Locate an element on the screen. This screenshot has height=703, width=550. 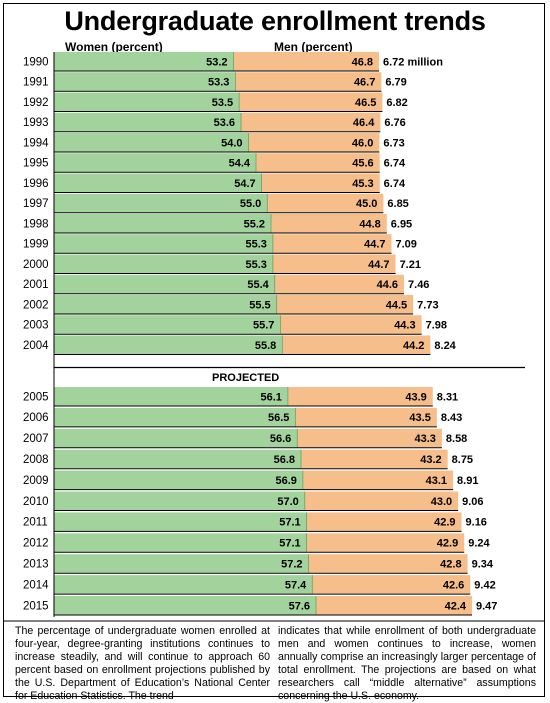
men-value-2001: 44.6 is located at coordinates (387, 285).